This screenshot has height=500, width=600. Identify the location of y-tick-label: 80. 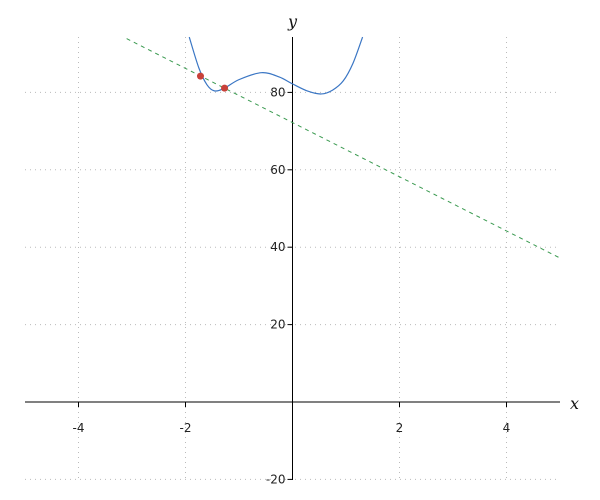
(277, 92).